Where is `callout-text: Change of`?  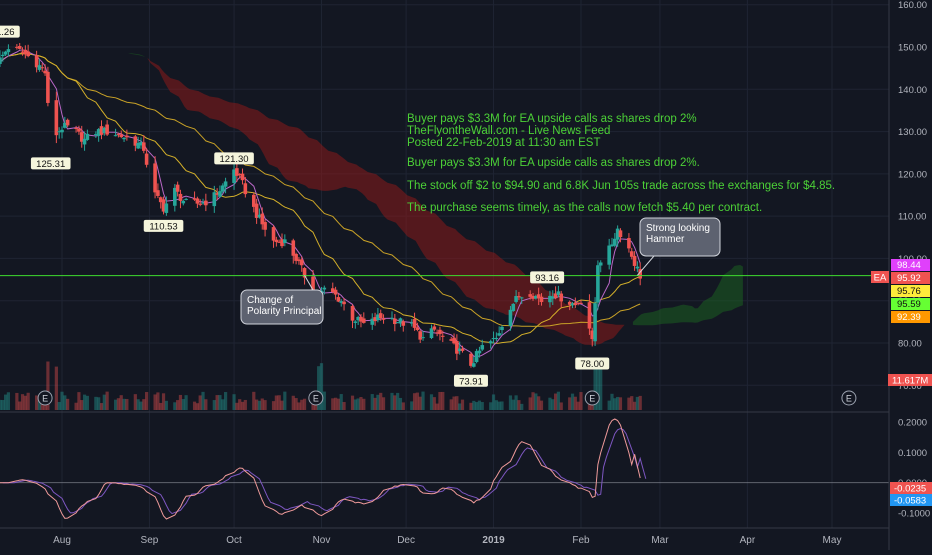
callout-text: Change of is located at coordinates (270, 300).